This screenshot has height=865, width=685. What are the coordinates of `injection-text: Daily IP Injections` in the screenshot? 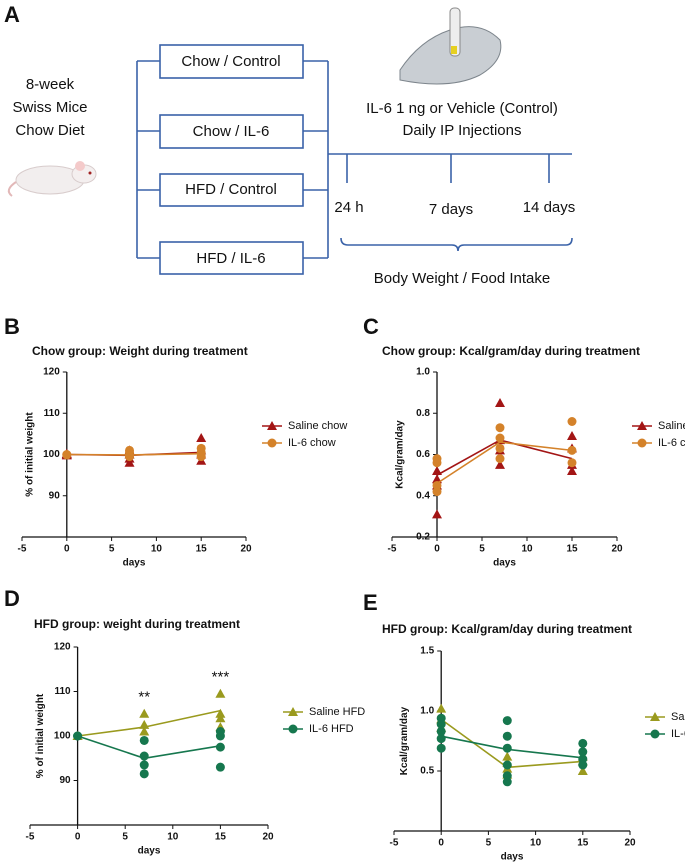 It's located at (462, 130).